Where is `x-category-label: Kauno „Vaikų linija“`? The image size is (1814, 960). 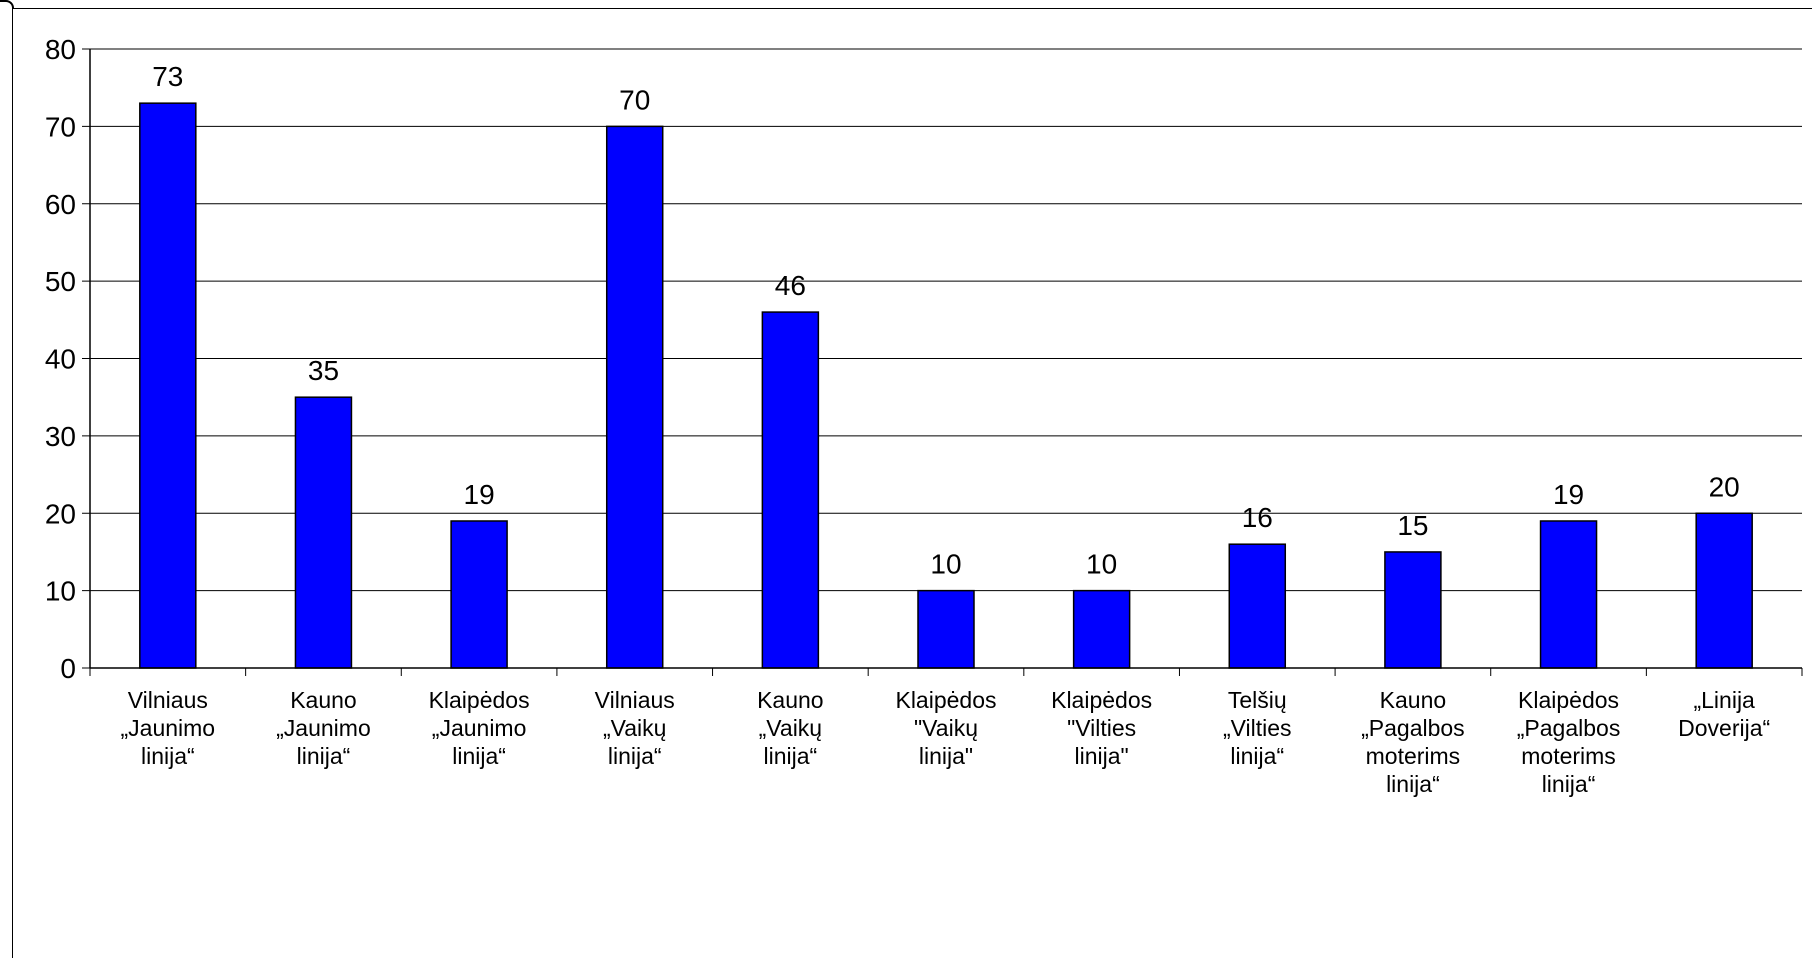
x-category-label: Kauno „Vaikų linija“ is located at coordinates (790, 728).